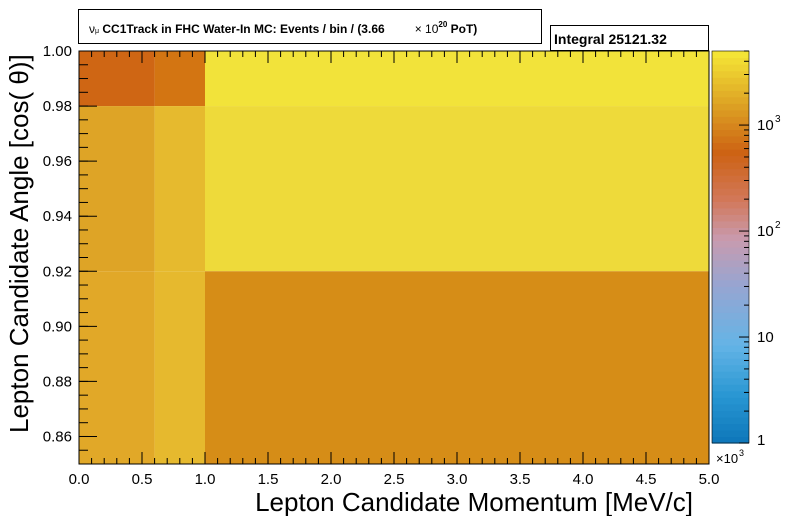  I want to click on y-tick-label: 0.98, so click(57, 106).